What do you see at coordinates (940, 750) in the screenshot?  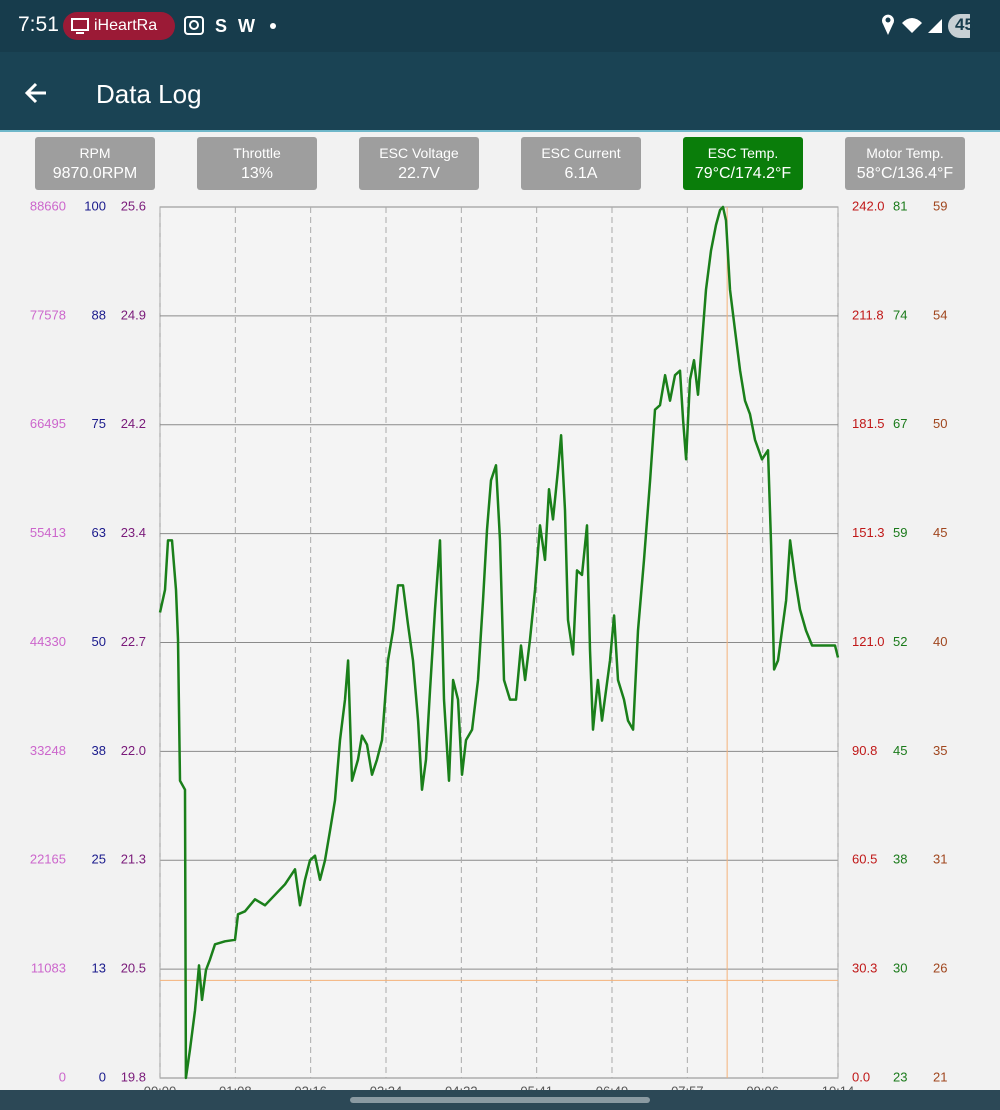 I see `y-tick-label: 35` at bounding box center [940, 750].